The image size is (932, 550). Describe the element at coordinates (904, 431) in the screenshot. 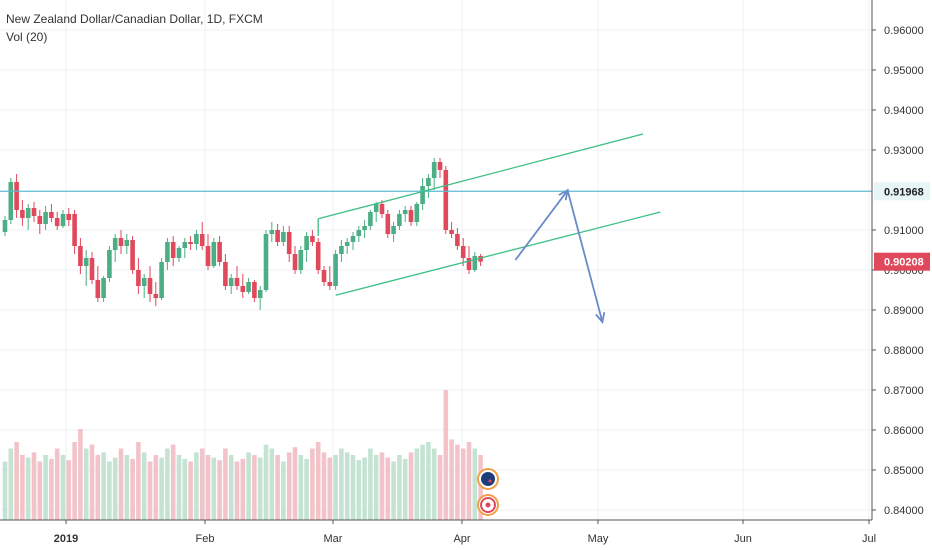

I see `y-tick-label: 0.86000` at that location.